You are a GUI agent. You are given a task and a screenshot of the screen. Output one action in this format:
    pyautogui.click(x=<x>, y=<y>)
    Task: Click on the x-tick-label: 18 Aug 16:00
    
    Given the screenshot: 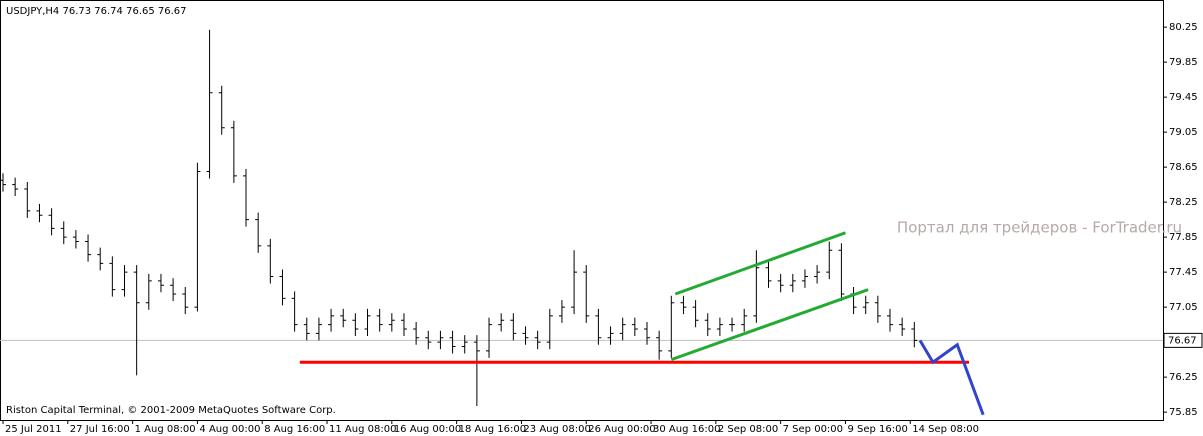 What is the action you would take?
    pyautogui.click(x=492, y=429)
    